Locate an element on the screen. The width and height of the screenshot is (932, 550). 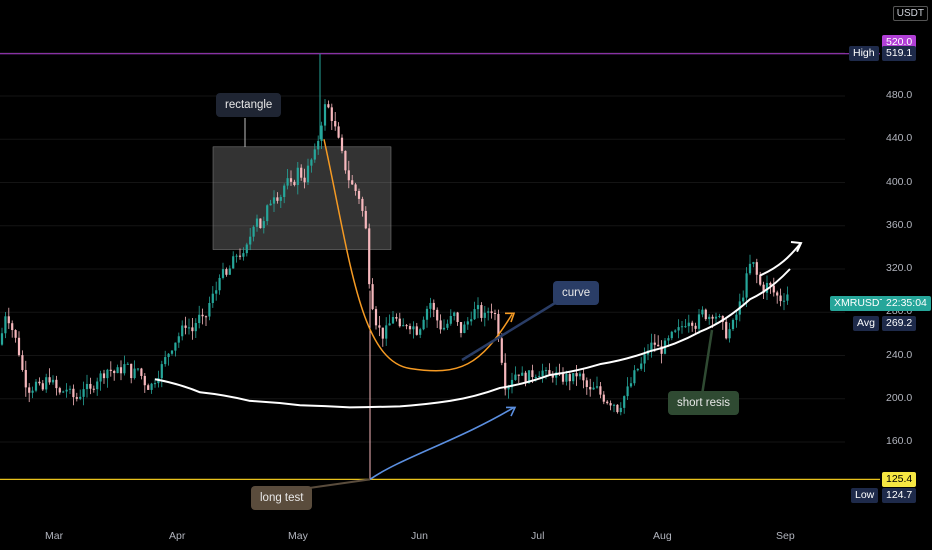
orange-curve-drawing is located at coordinates (418, 255).